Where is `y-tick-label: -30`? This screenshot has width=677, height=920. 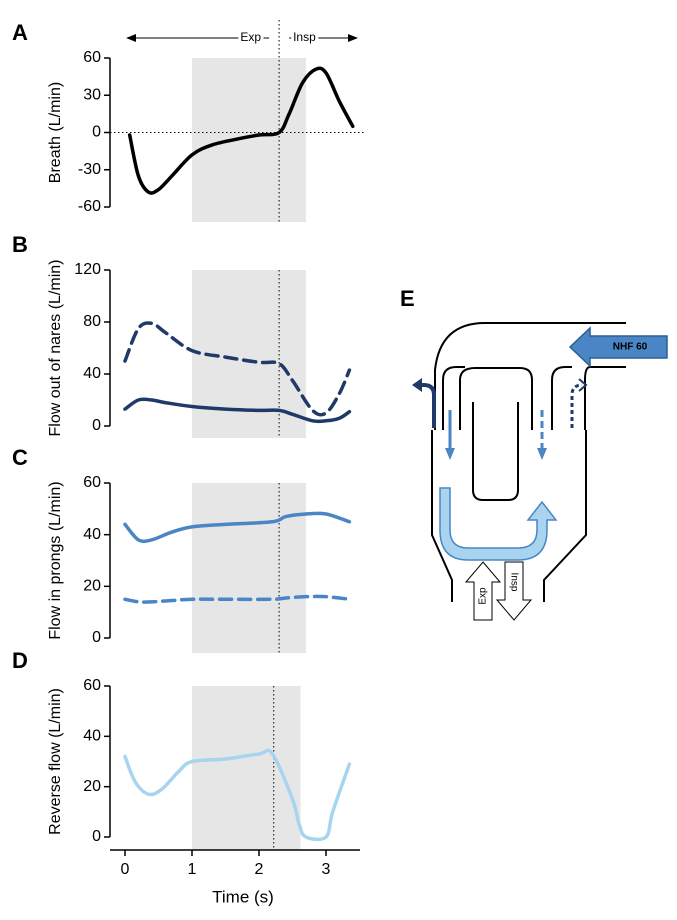
y-tick-label: -30 is located at coordinates (89, 169).